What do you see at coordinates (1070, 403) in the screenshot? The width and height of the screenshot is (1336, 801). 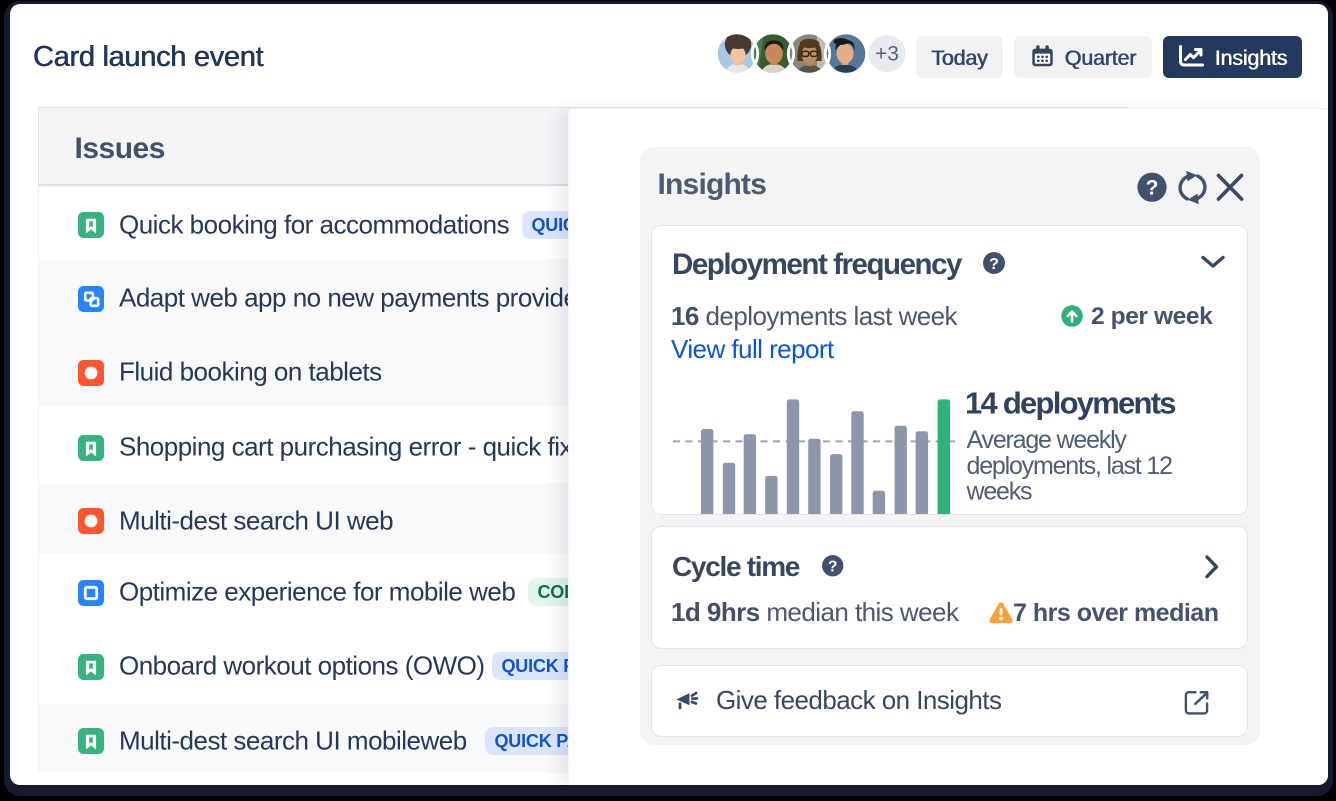 I see `svg-text: 14 deployments` at bounding box center [1070, 403].